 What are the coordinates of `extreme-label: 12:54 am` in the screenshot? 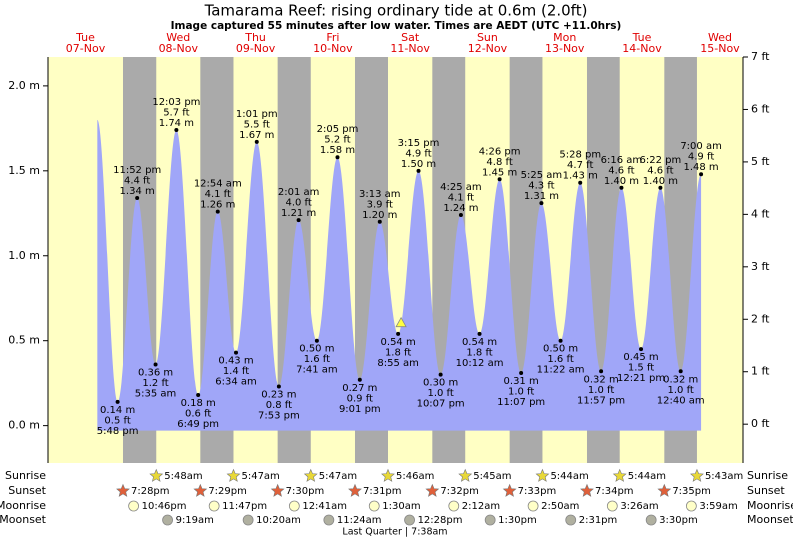 It's located at (218, 184).